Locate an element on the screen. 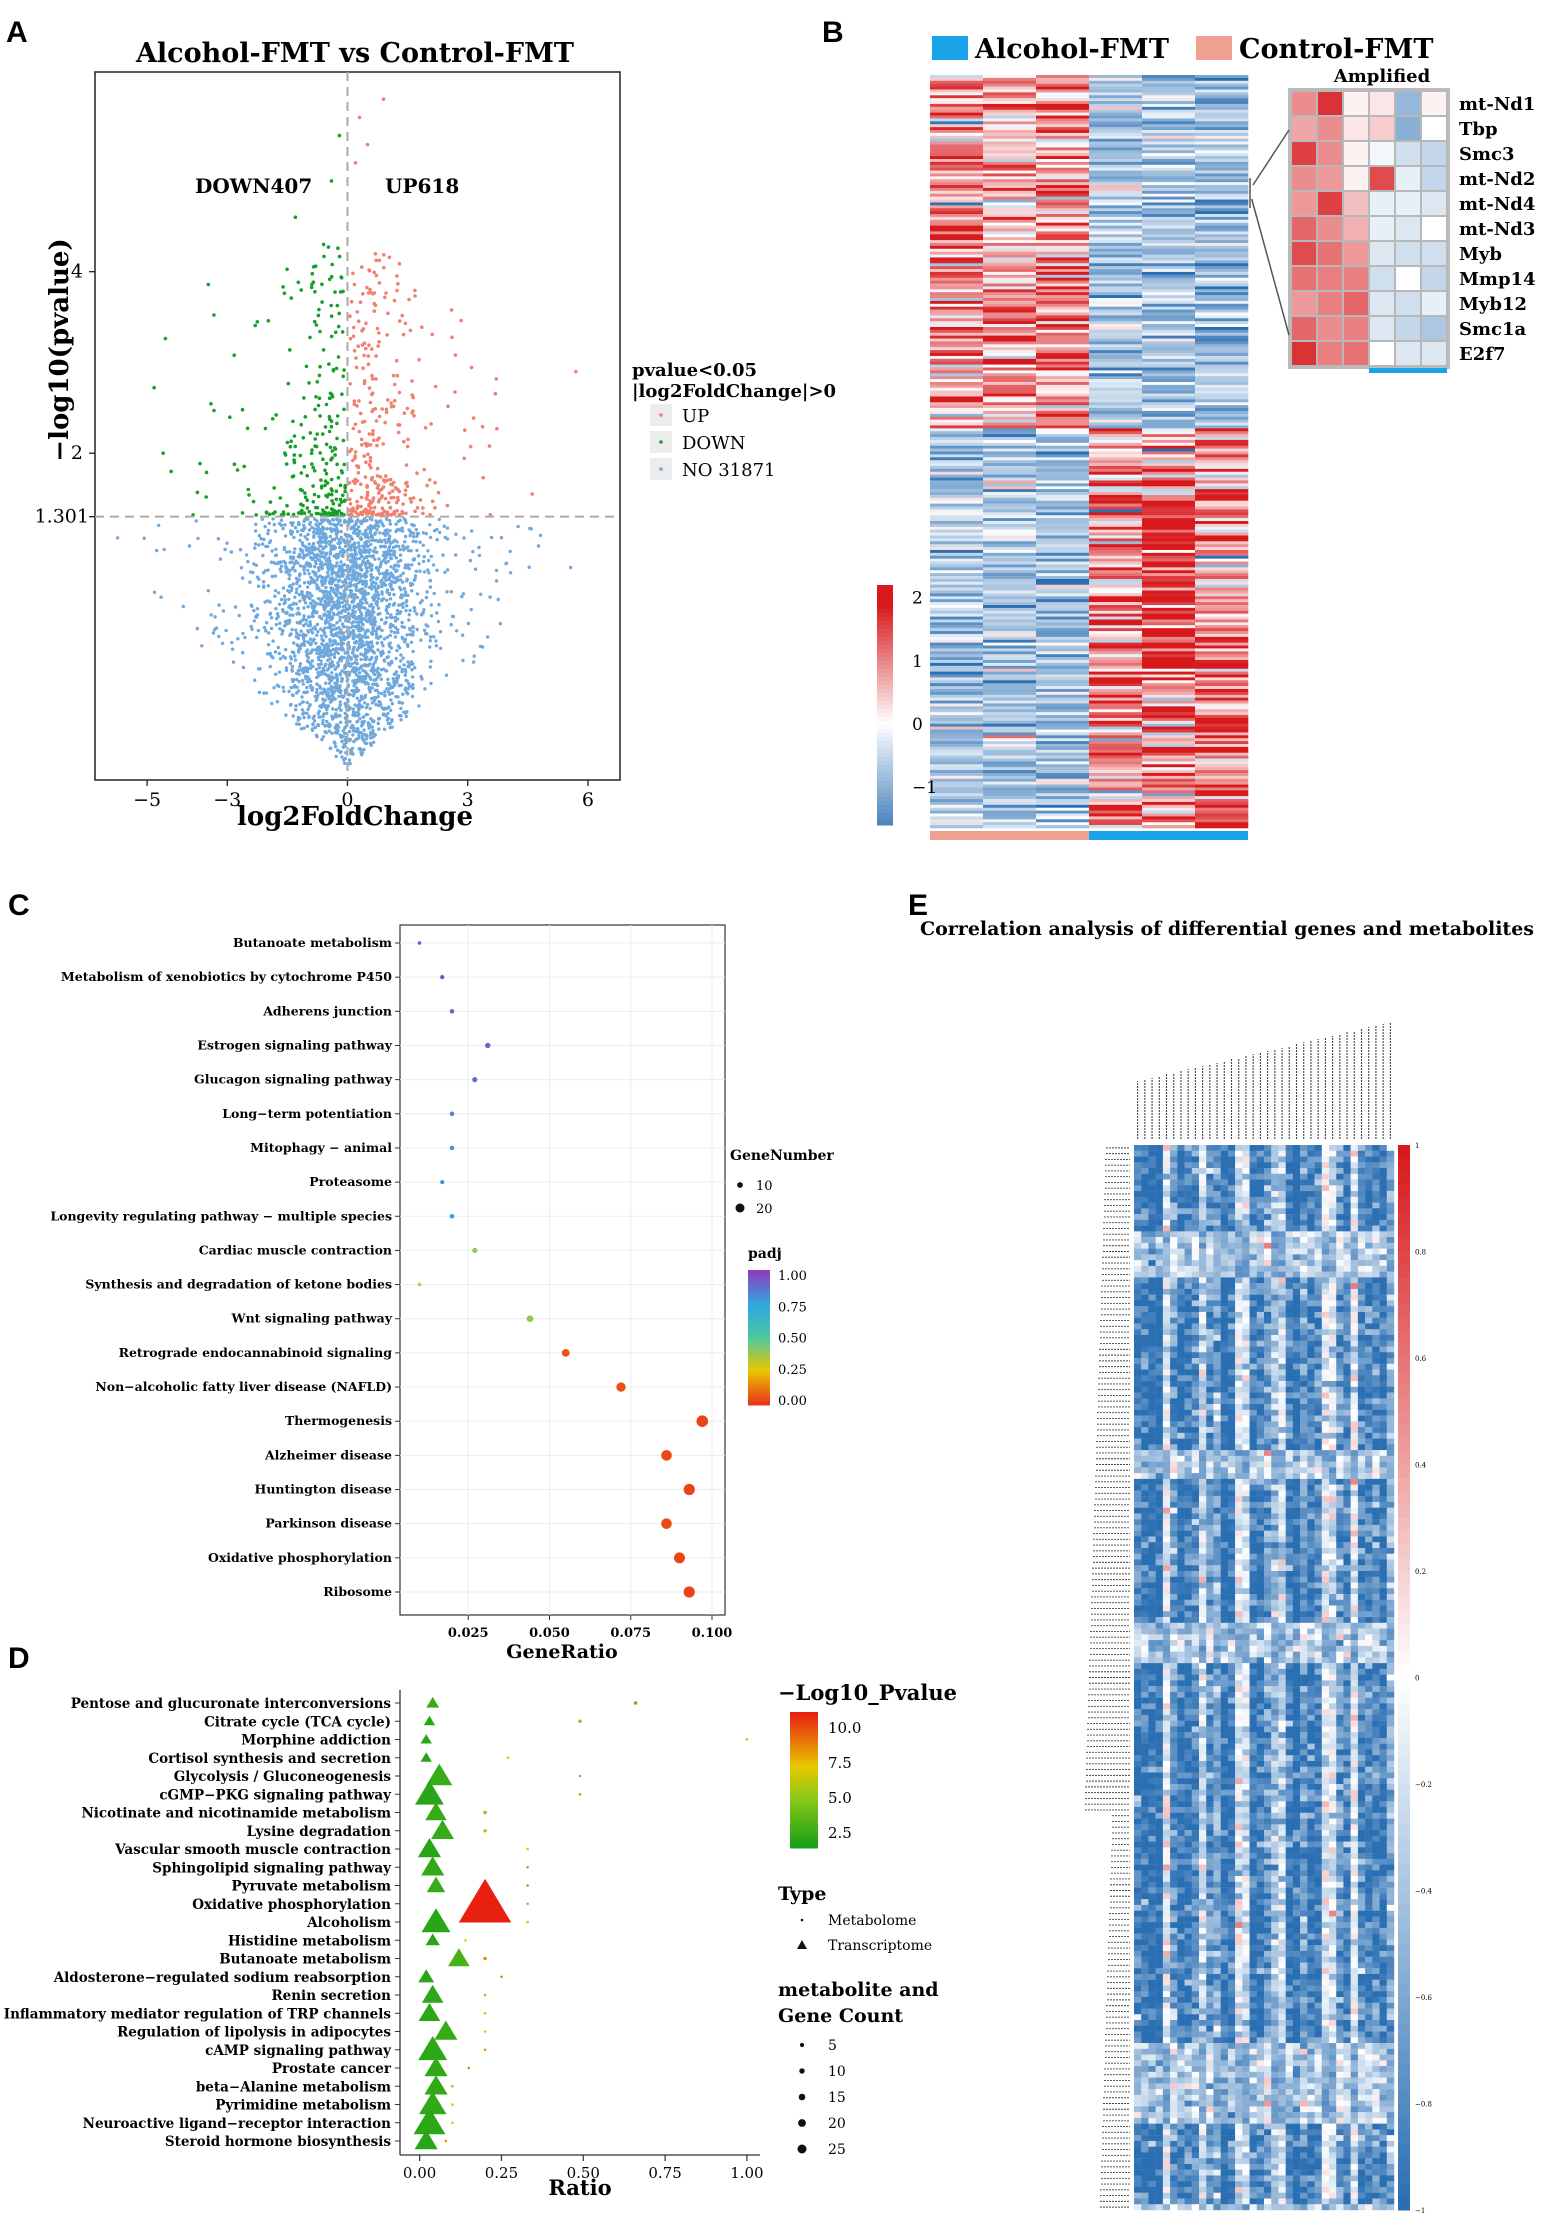  colorbar-step is located at coordinates (885, 603).